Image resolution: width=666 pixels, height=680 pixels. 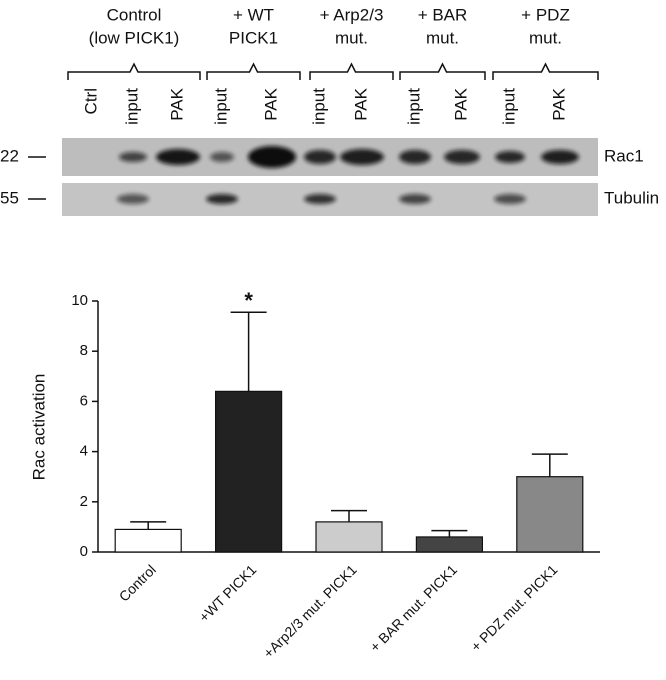 I want to click on size-marker: 55, so click(x=9, y=197).